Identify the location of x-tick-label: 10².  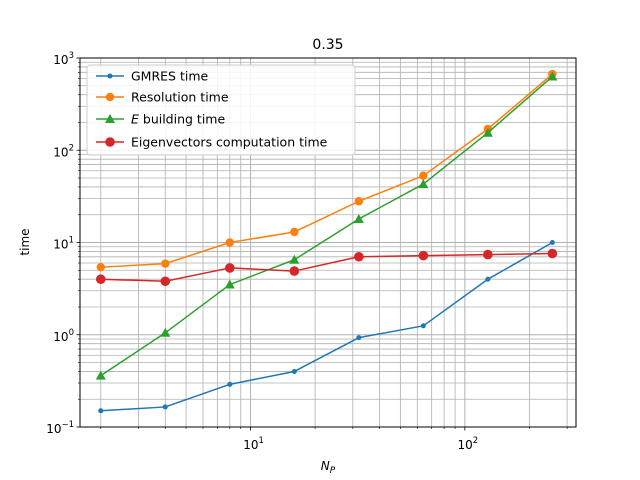
(468, 444).